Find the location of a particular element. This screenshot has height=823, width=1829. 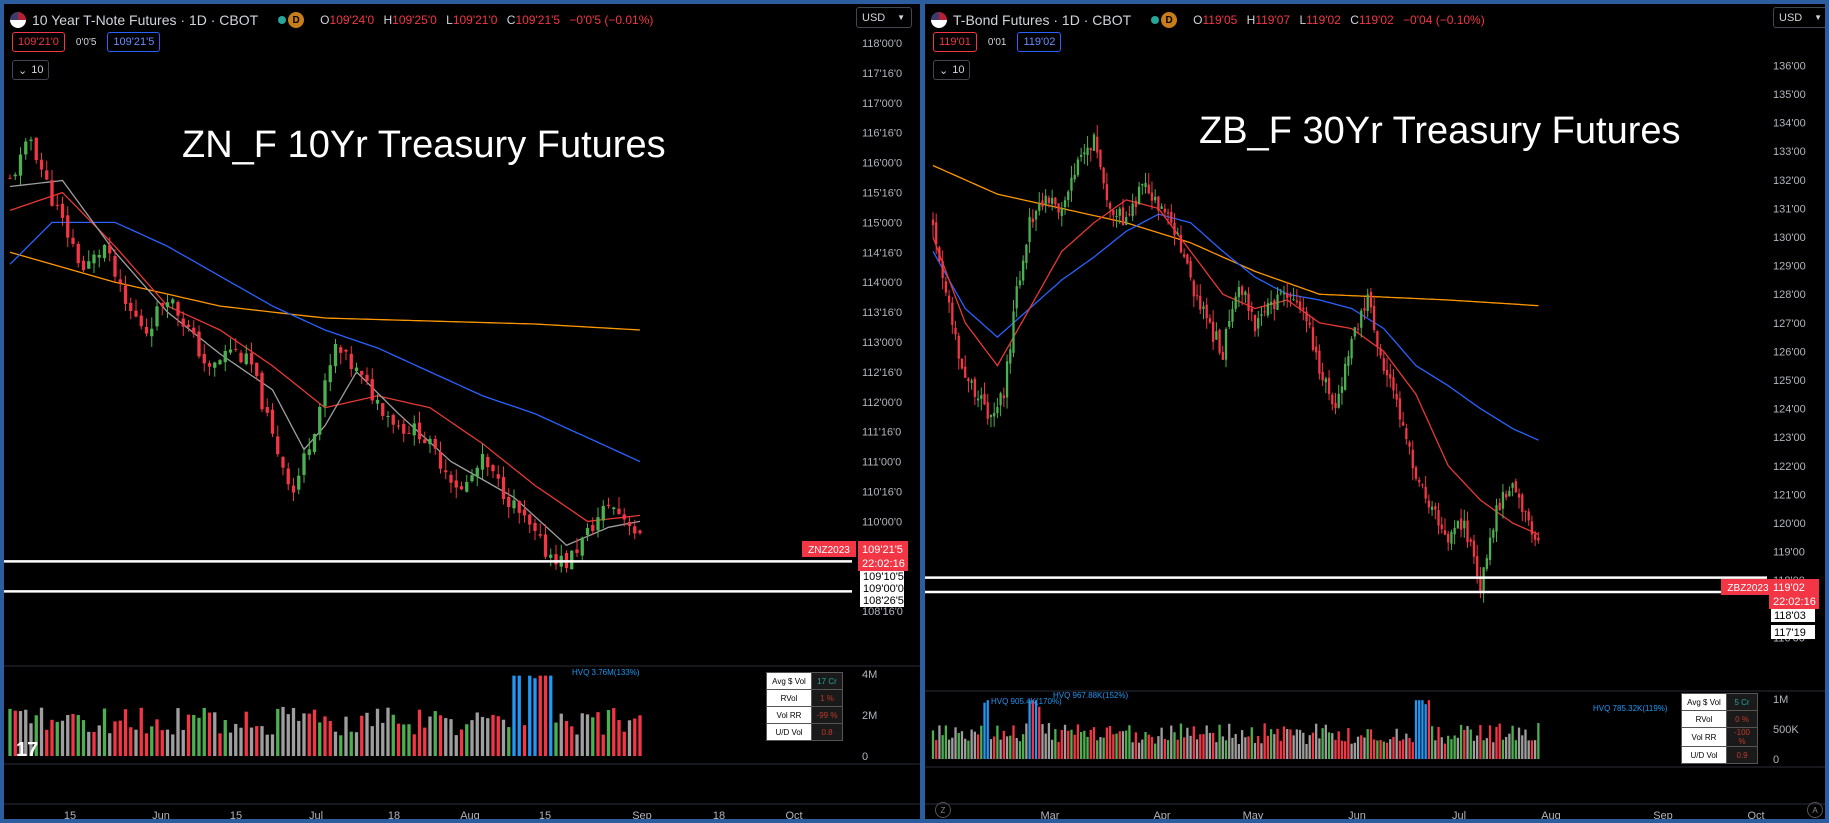

last-price: 109'21'5 is located at coordinates (882, 550).